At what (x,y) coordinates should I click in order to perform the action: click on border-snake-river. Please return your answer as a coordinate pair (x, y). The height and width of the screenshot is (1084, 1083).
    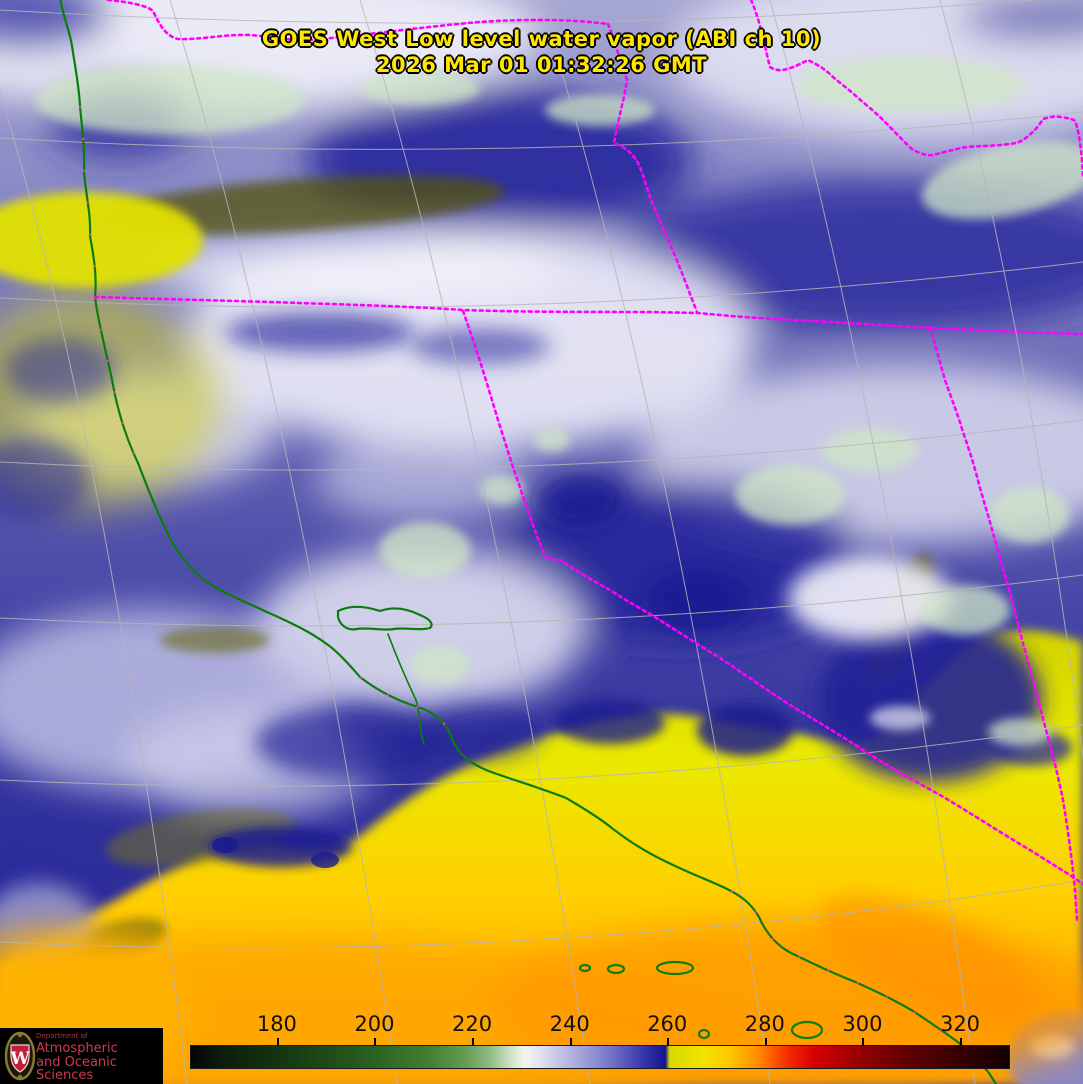
    Looking at the image, I should click on (916, 89).